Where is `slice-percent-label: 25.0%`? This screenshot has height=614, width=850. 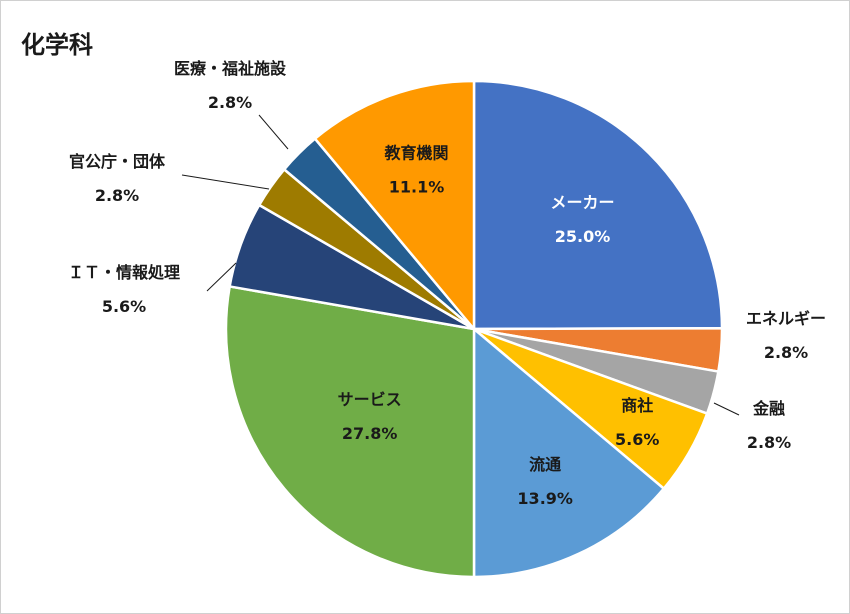 slice-percent-label: 25.0% is located at coordinates (583, 236).